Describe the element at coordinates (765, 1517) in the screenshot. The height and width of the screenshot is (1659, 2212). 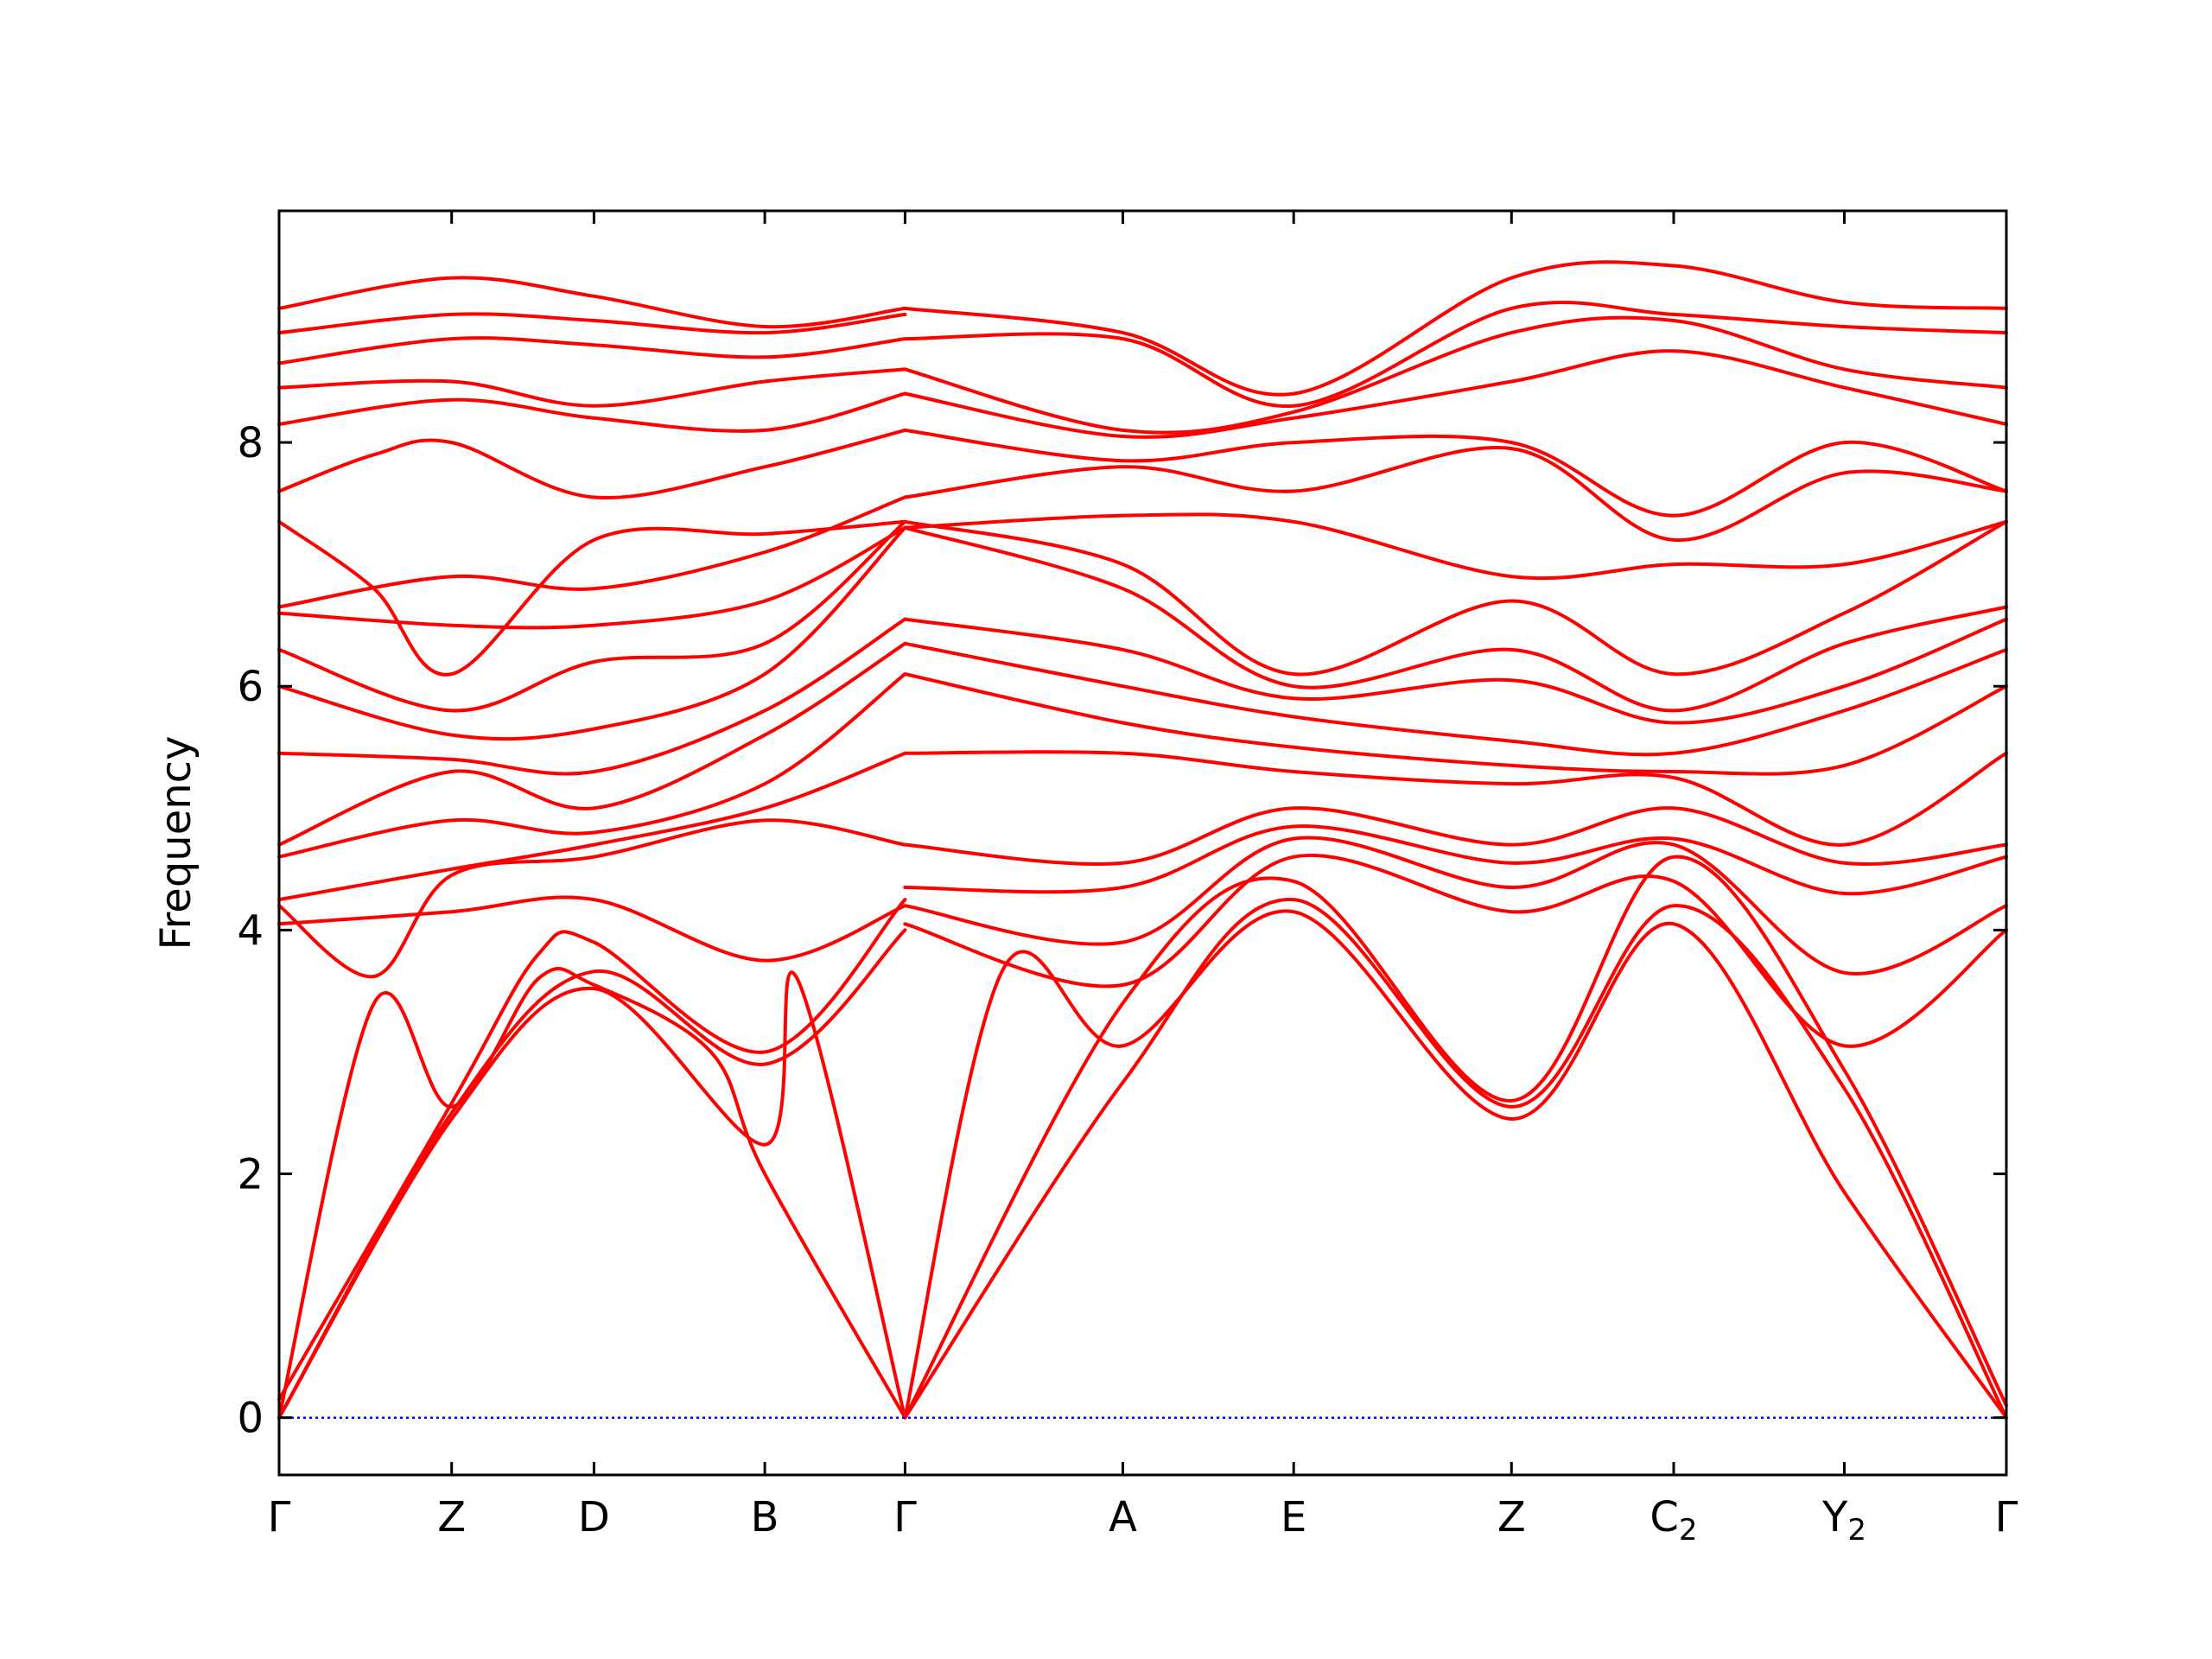
I see `x-tick-label: B` at that location.